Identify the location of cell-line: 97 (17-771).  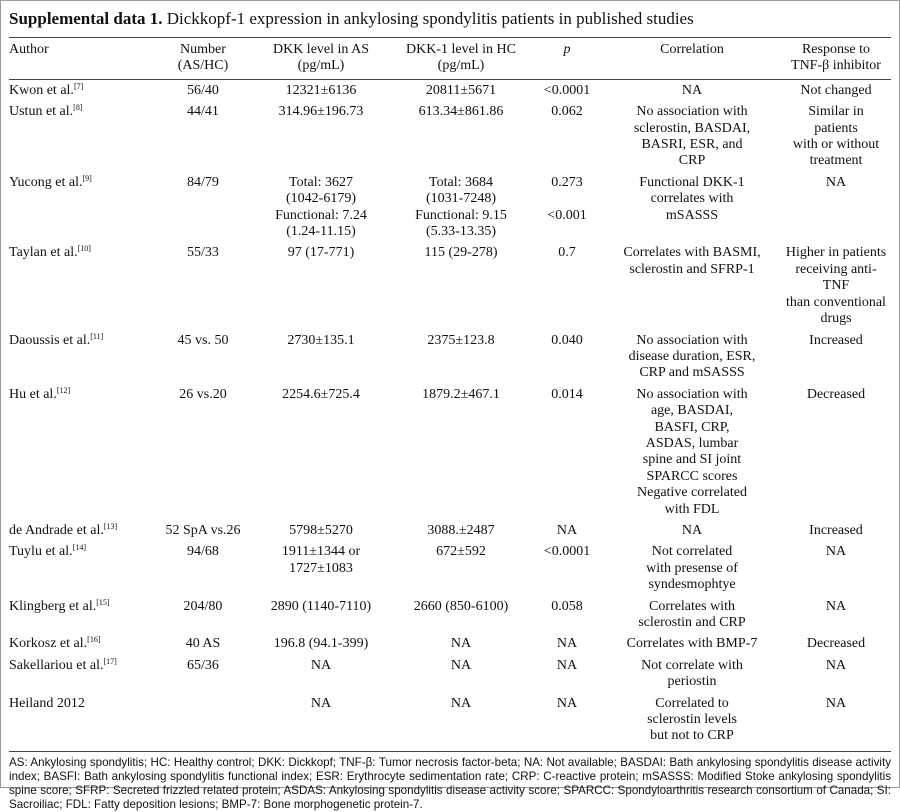
(321, 253).